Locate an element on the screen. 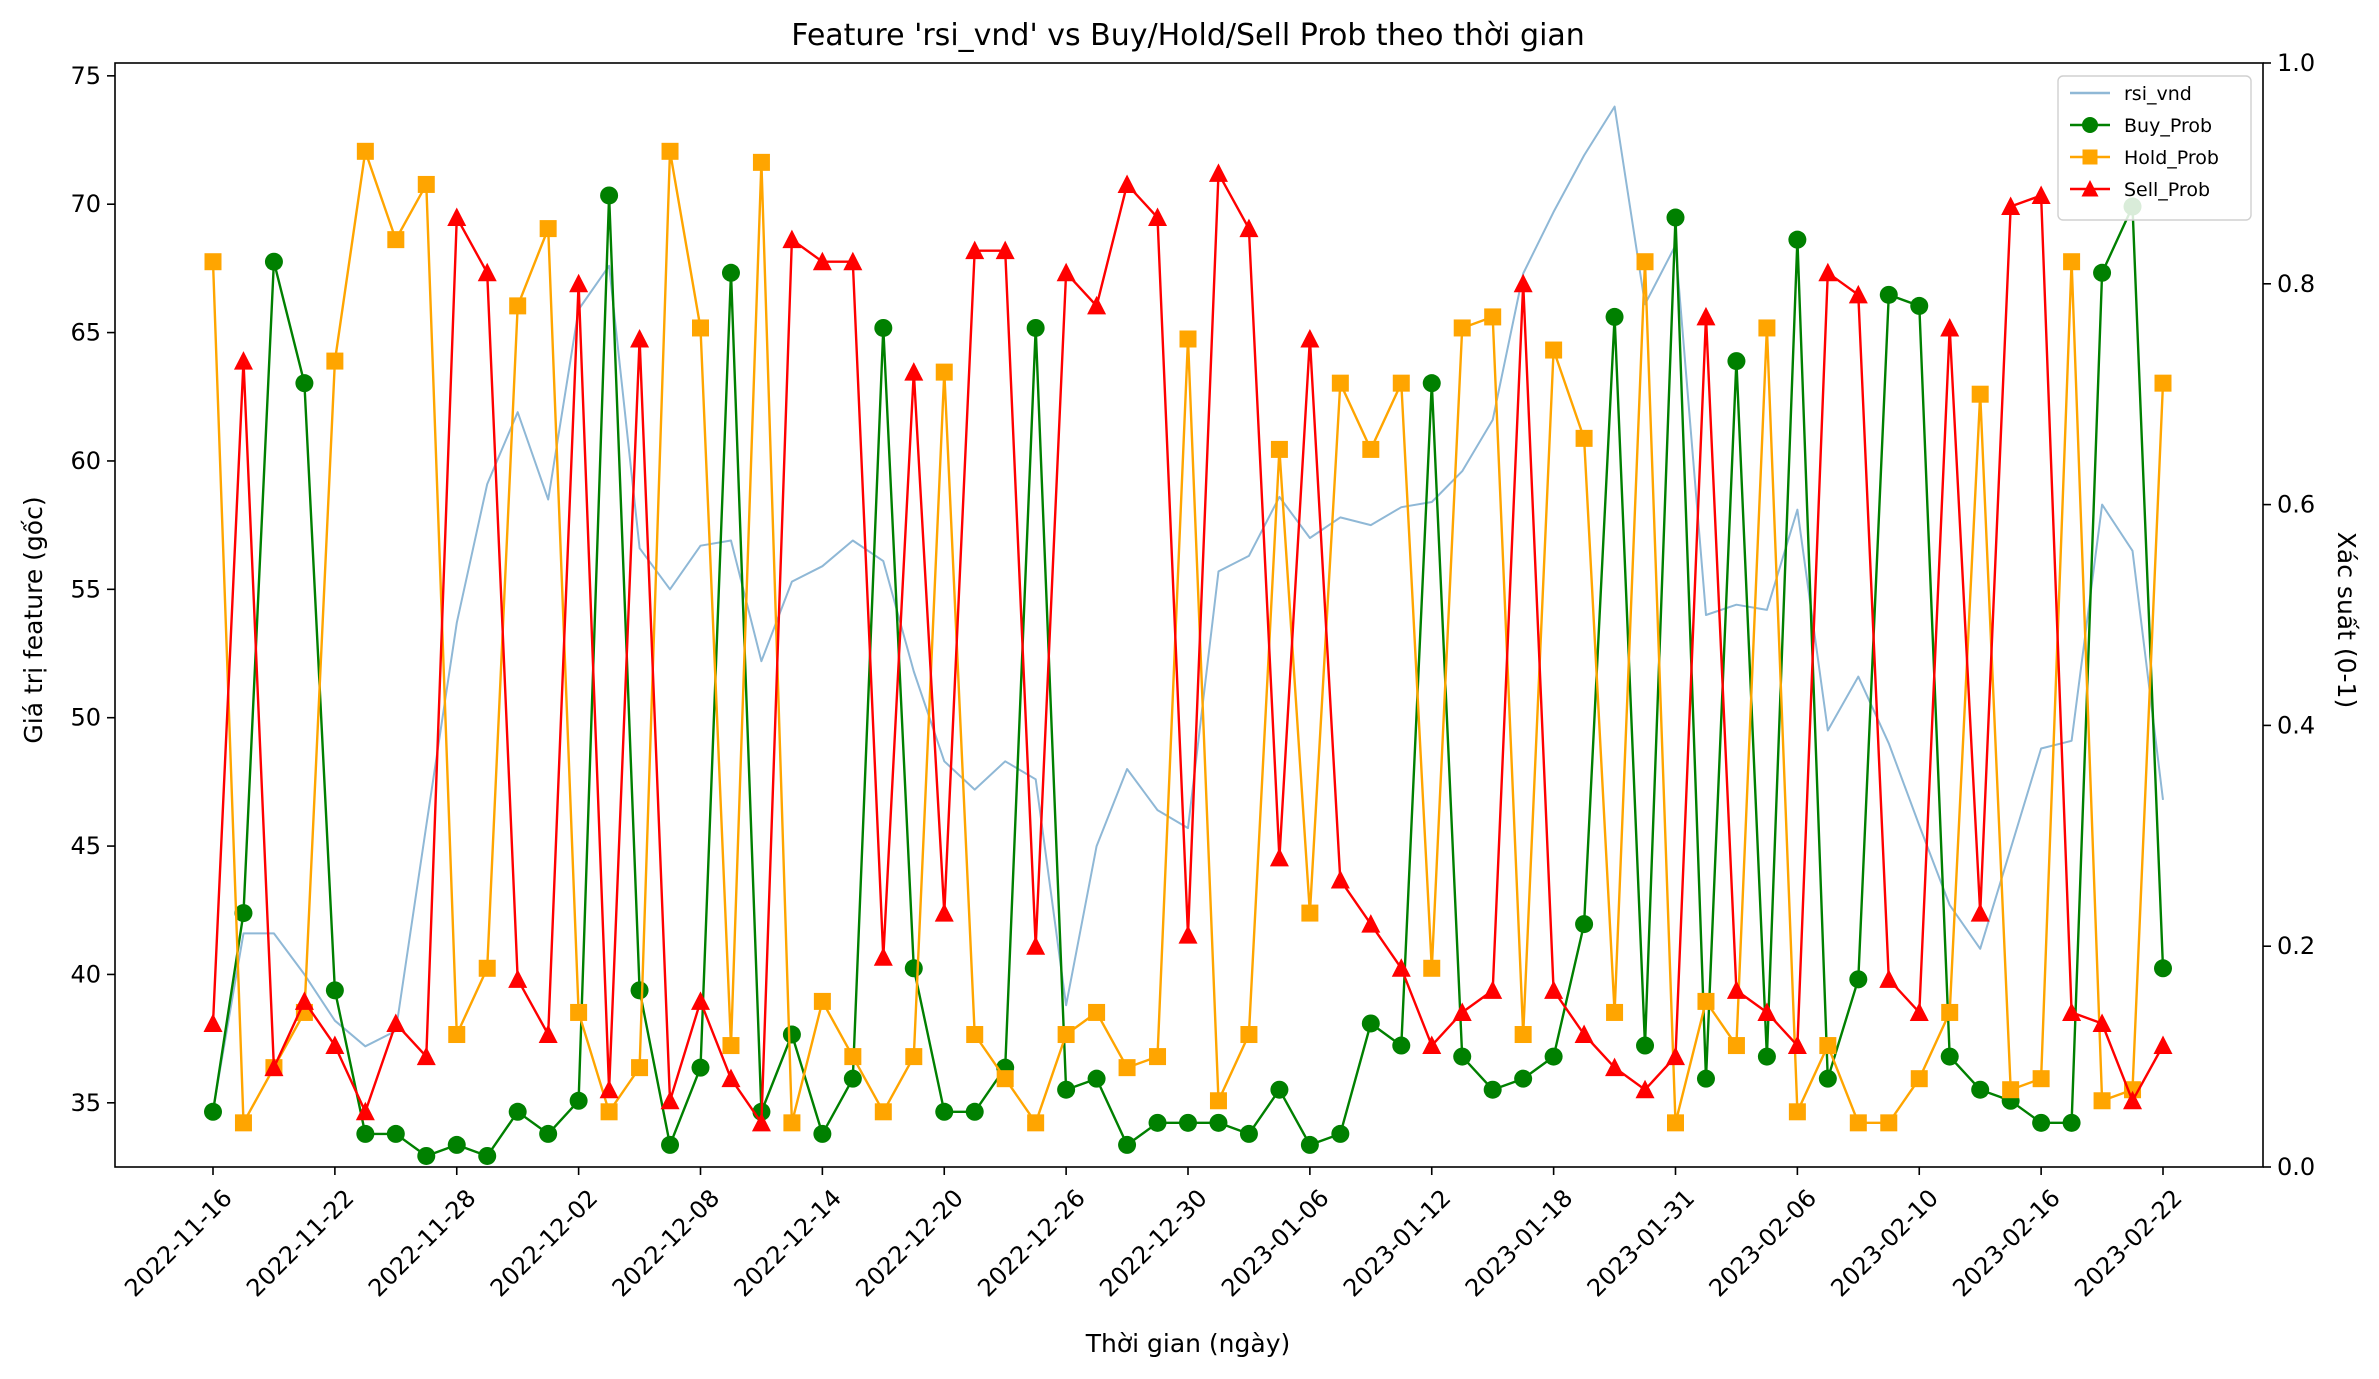 This screenshot has width=2379, height=1379. legend-label: Hold_Prob is located at coordinates (2171, 158).